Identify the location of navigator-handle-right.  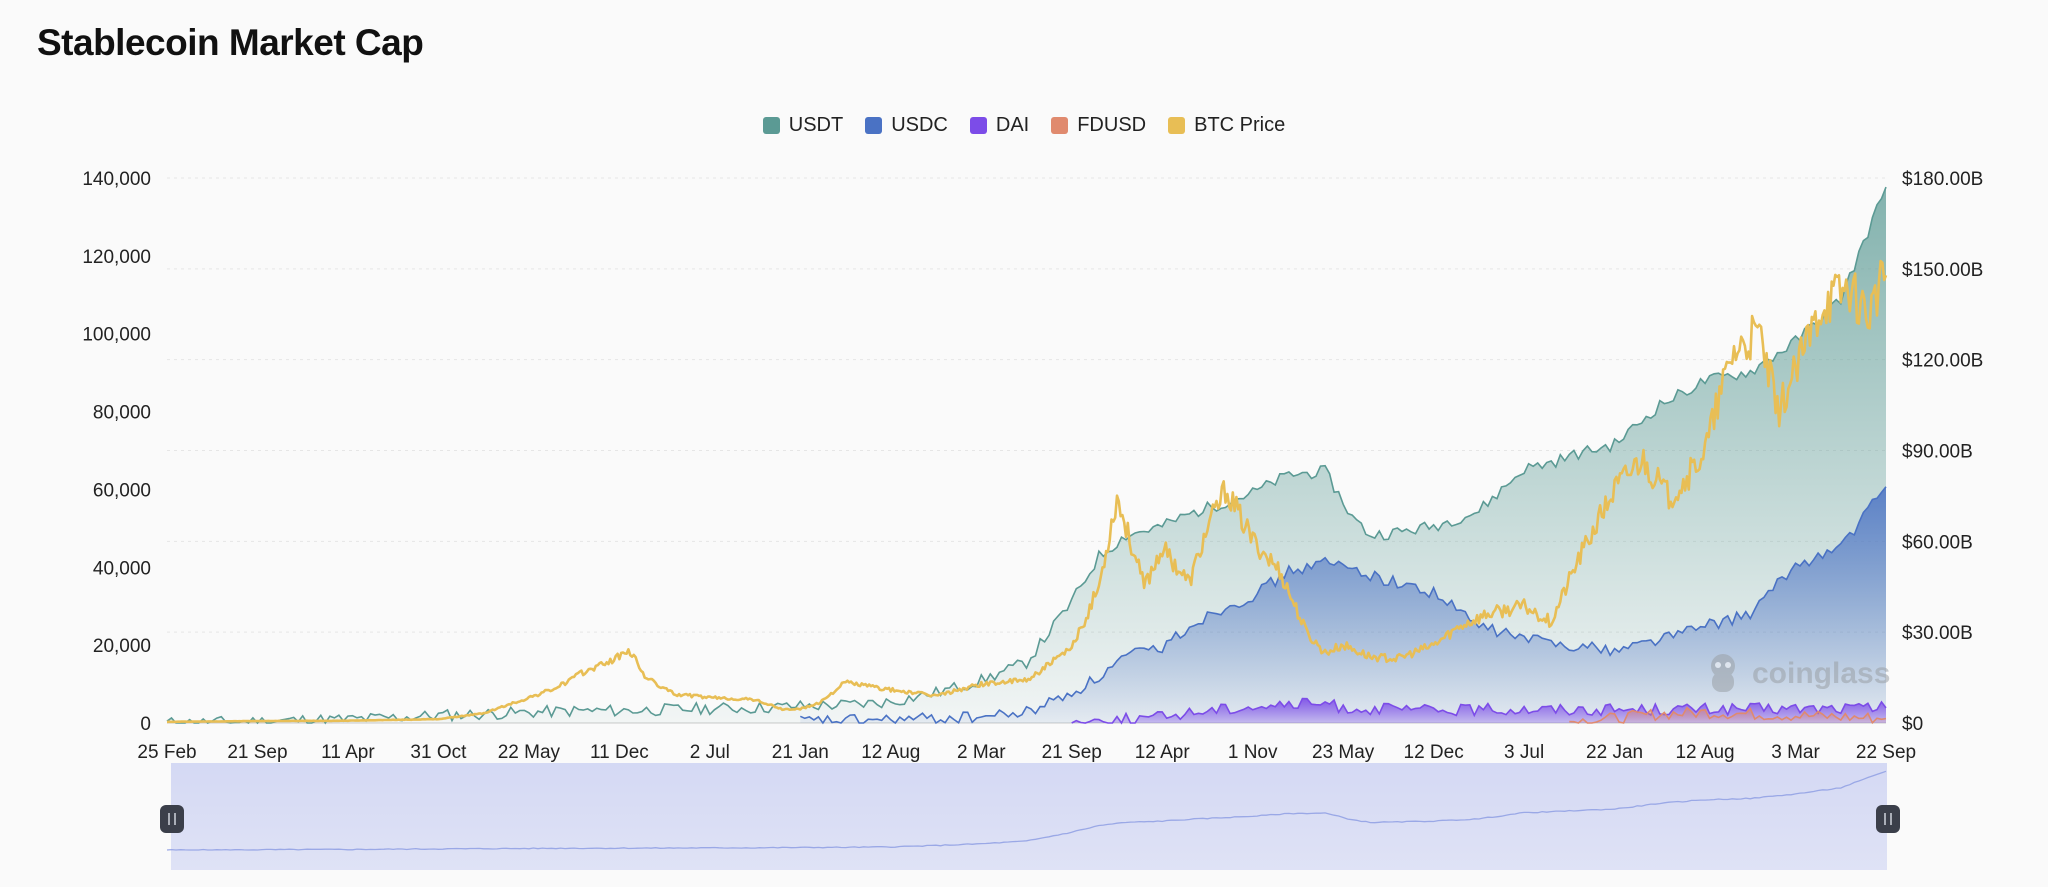
(1888, 819).